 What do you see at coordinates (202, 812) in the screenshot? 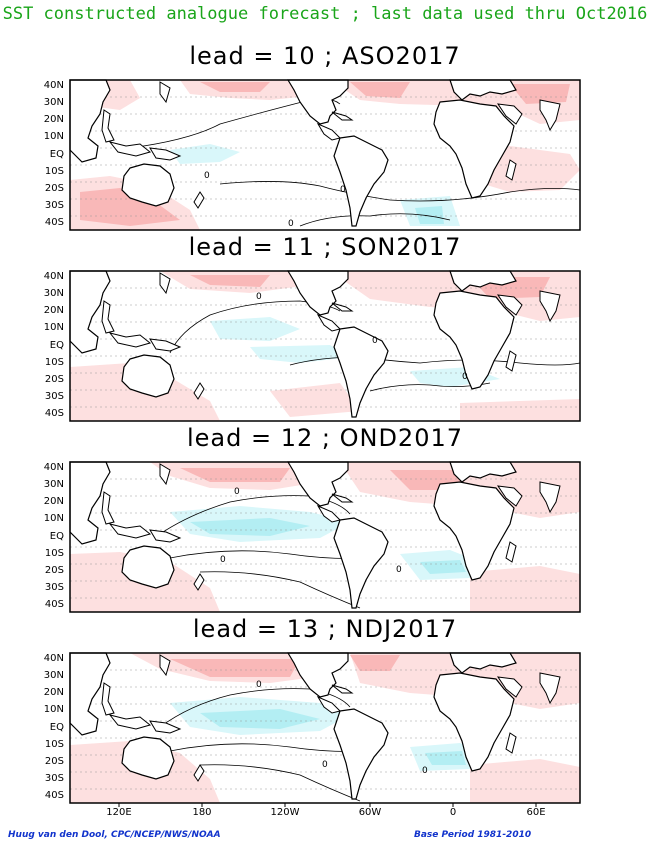
I see `lon-label-180: 180` at bounding box center [202, 812].